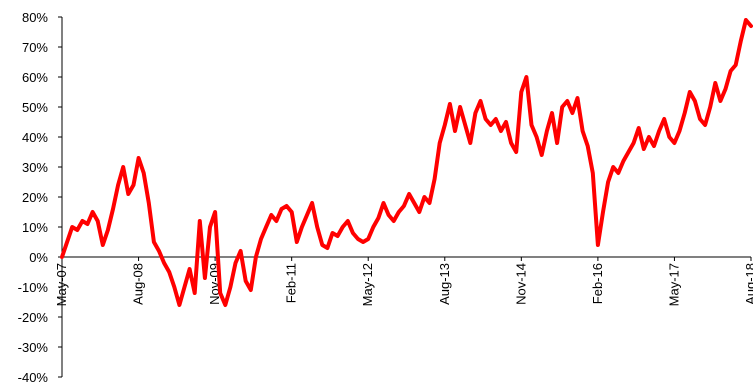  What do you see at coordinates (33, 287) in the screenshot?
I see `y-tick-label: -10%` at bounding box center [33, 287].